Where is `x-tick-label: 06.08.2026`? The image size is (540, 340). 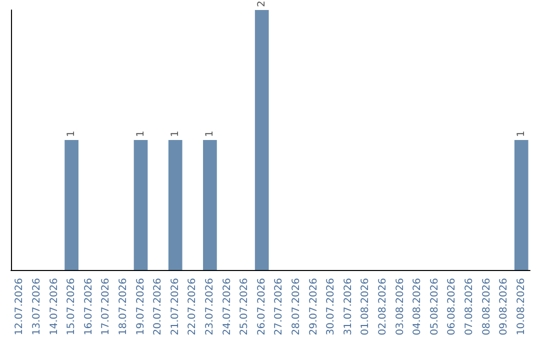 x-tick-label: 06.08.2026 is located at coordinates (452, 307).